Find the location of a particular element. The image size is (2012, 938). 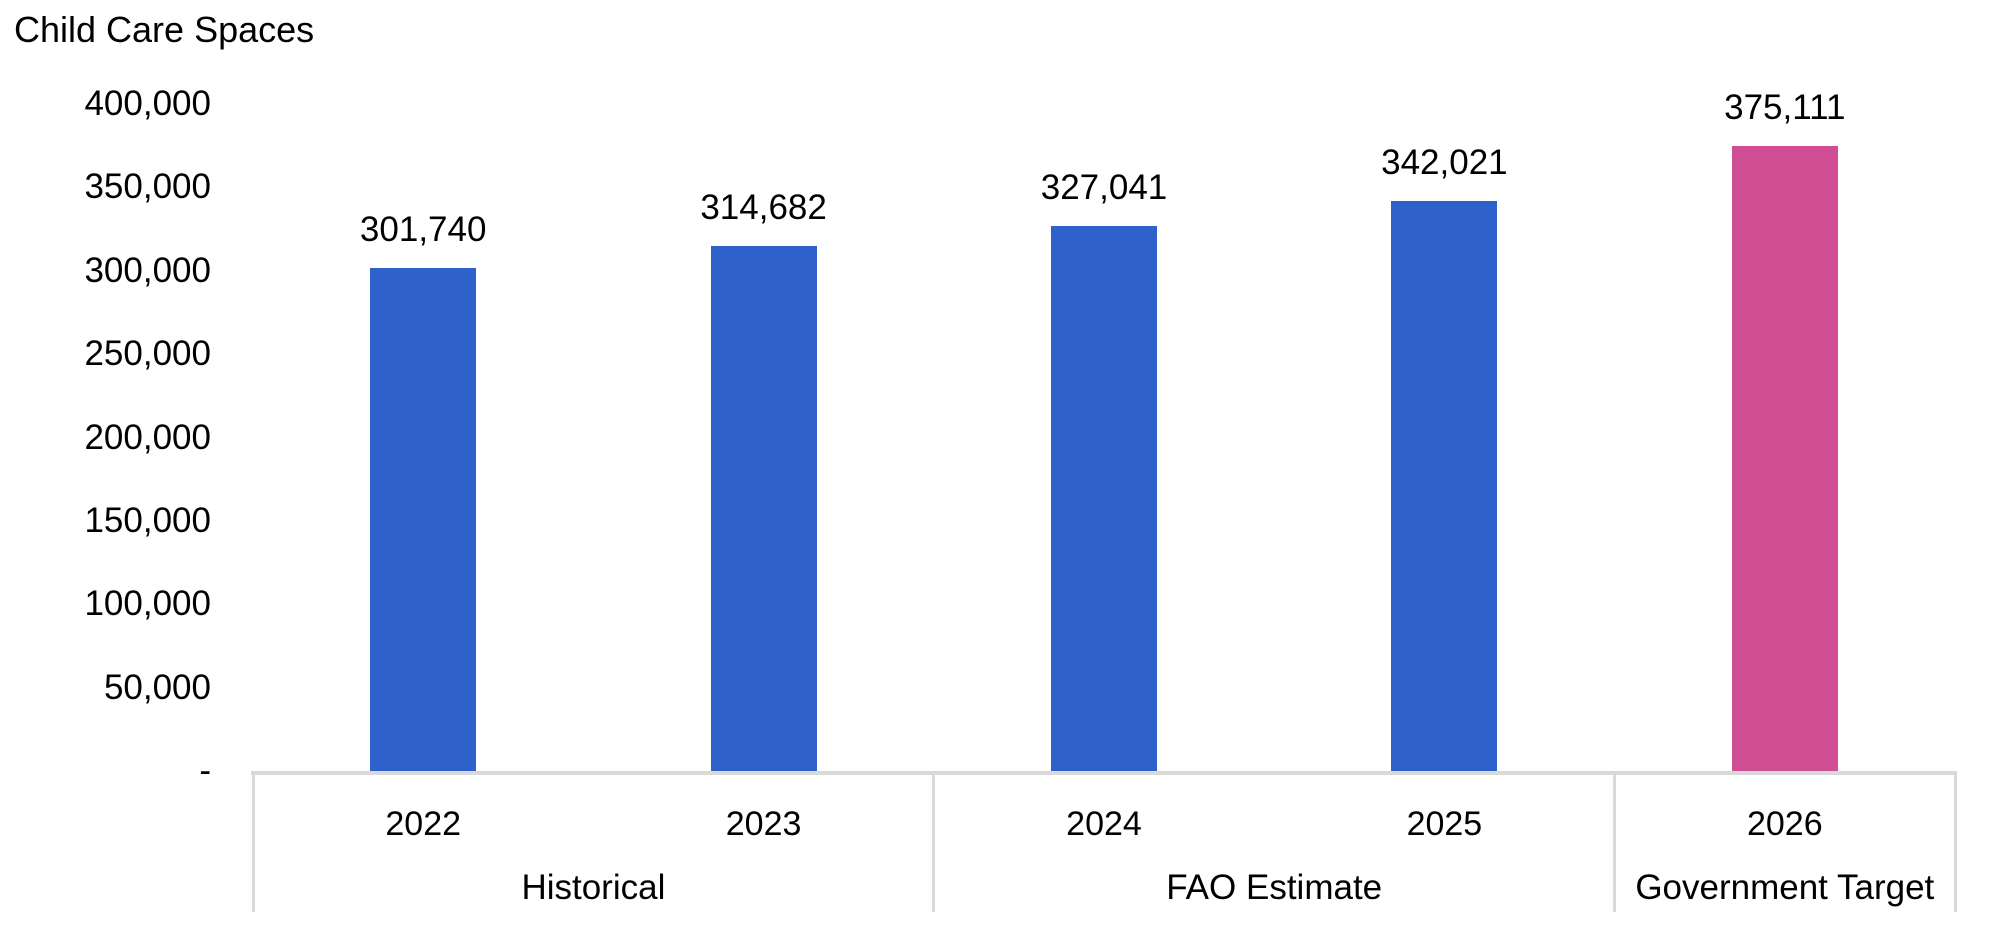

x-axis-group-label: Historical is located at coordinates (593, 887).